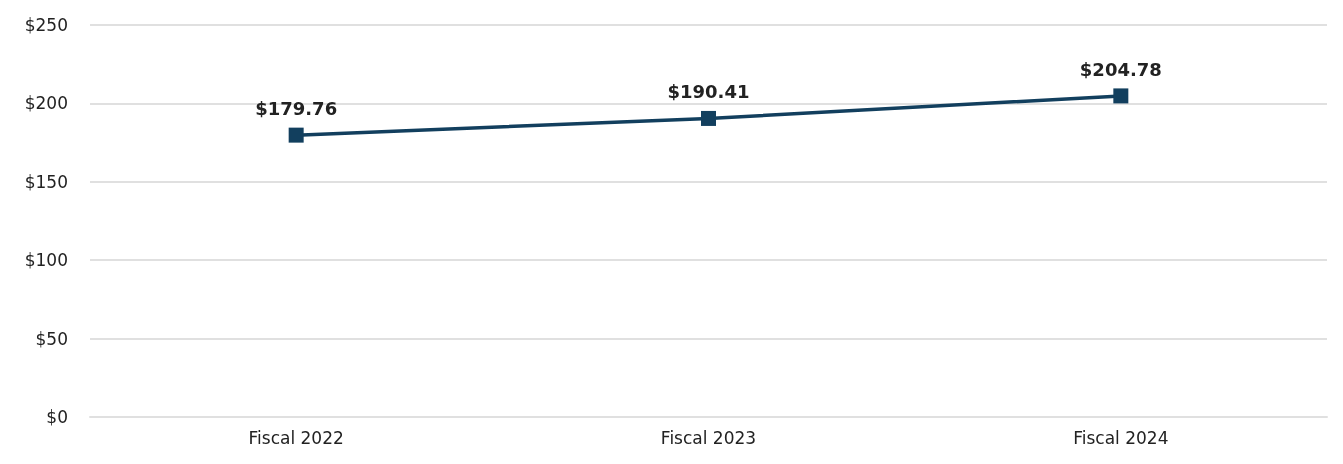 The width and height of the screenshot is (1343, 464). What do you see at coordinates (296, 437) in the screenshot?
I see `x-tick-label: Fiscal 2022` at bounding box center [296, 437].